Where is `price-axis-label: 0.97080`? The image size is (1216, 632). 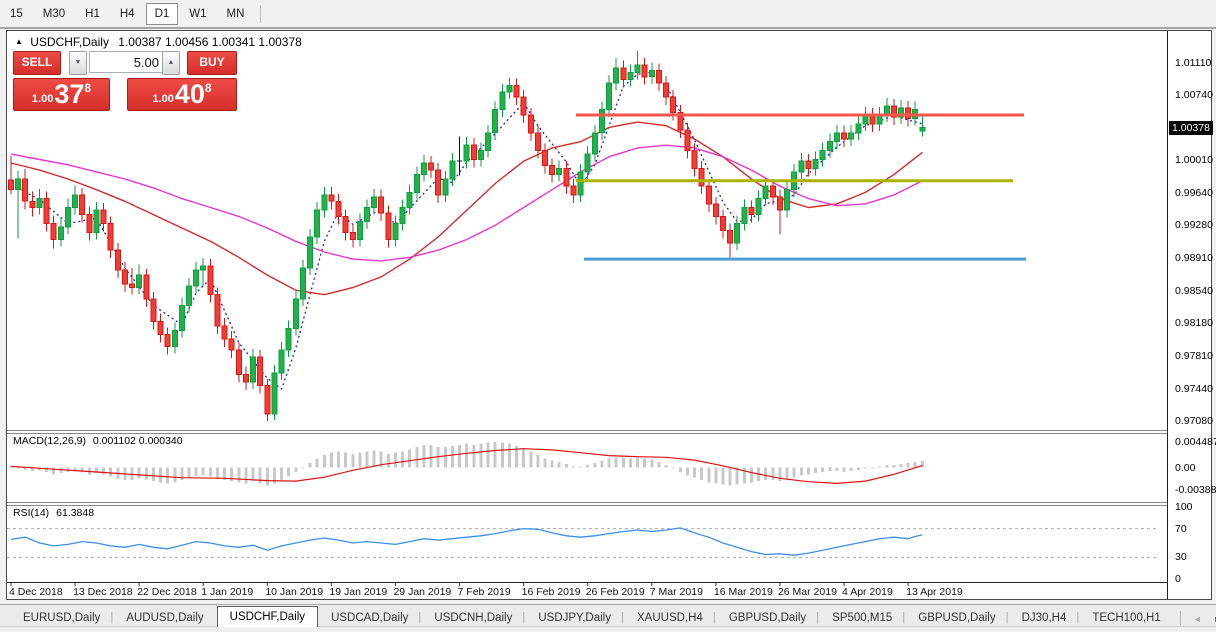
price-axis-label: 0.97080 is located at coordinates (1194, 420).